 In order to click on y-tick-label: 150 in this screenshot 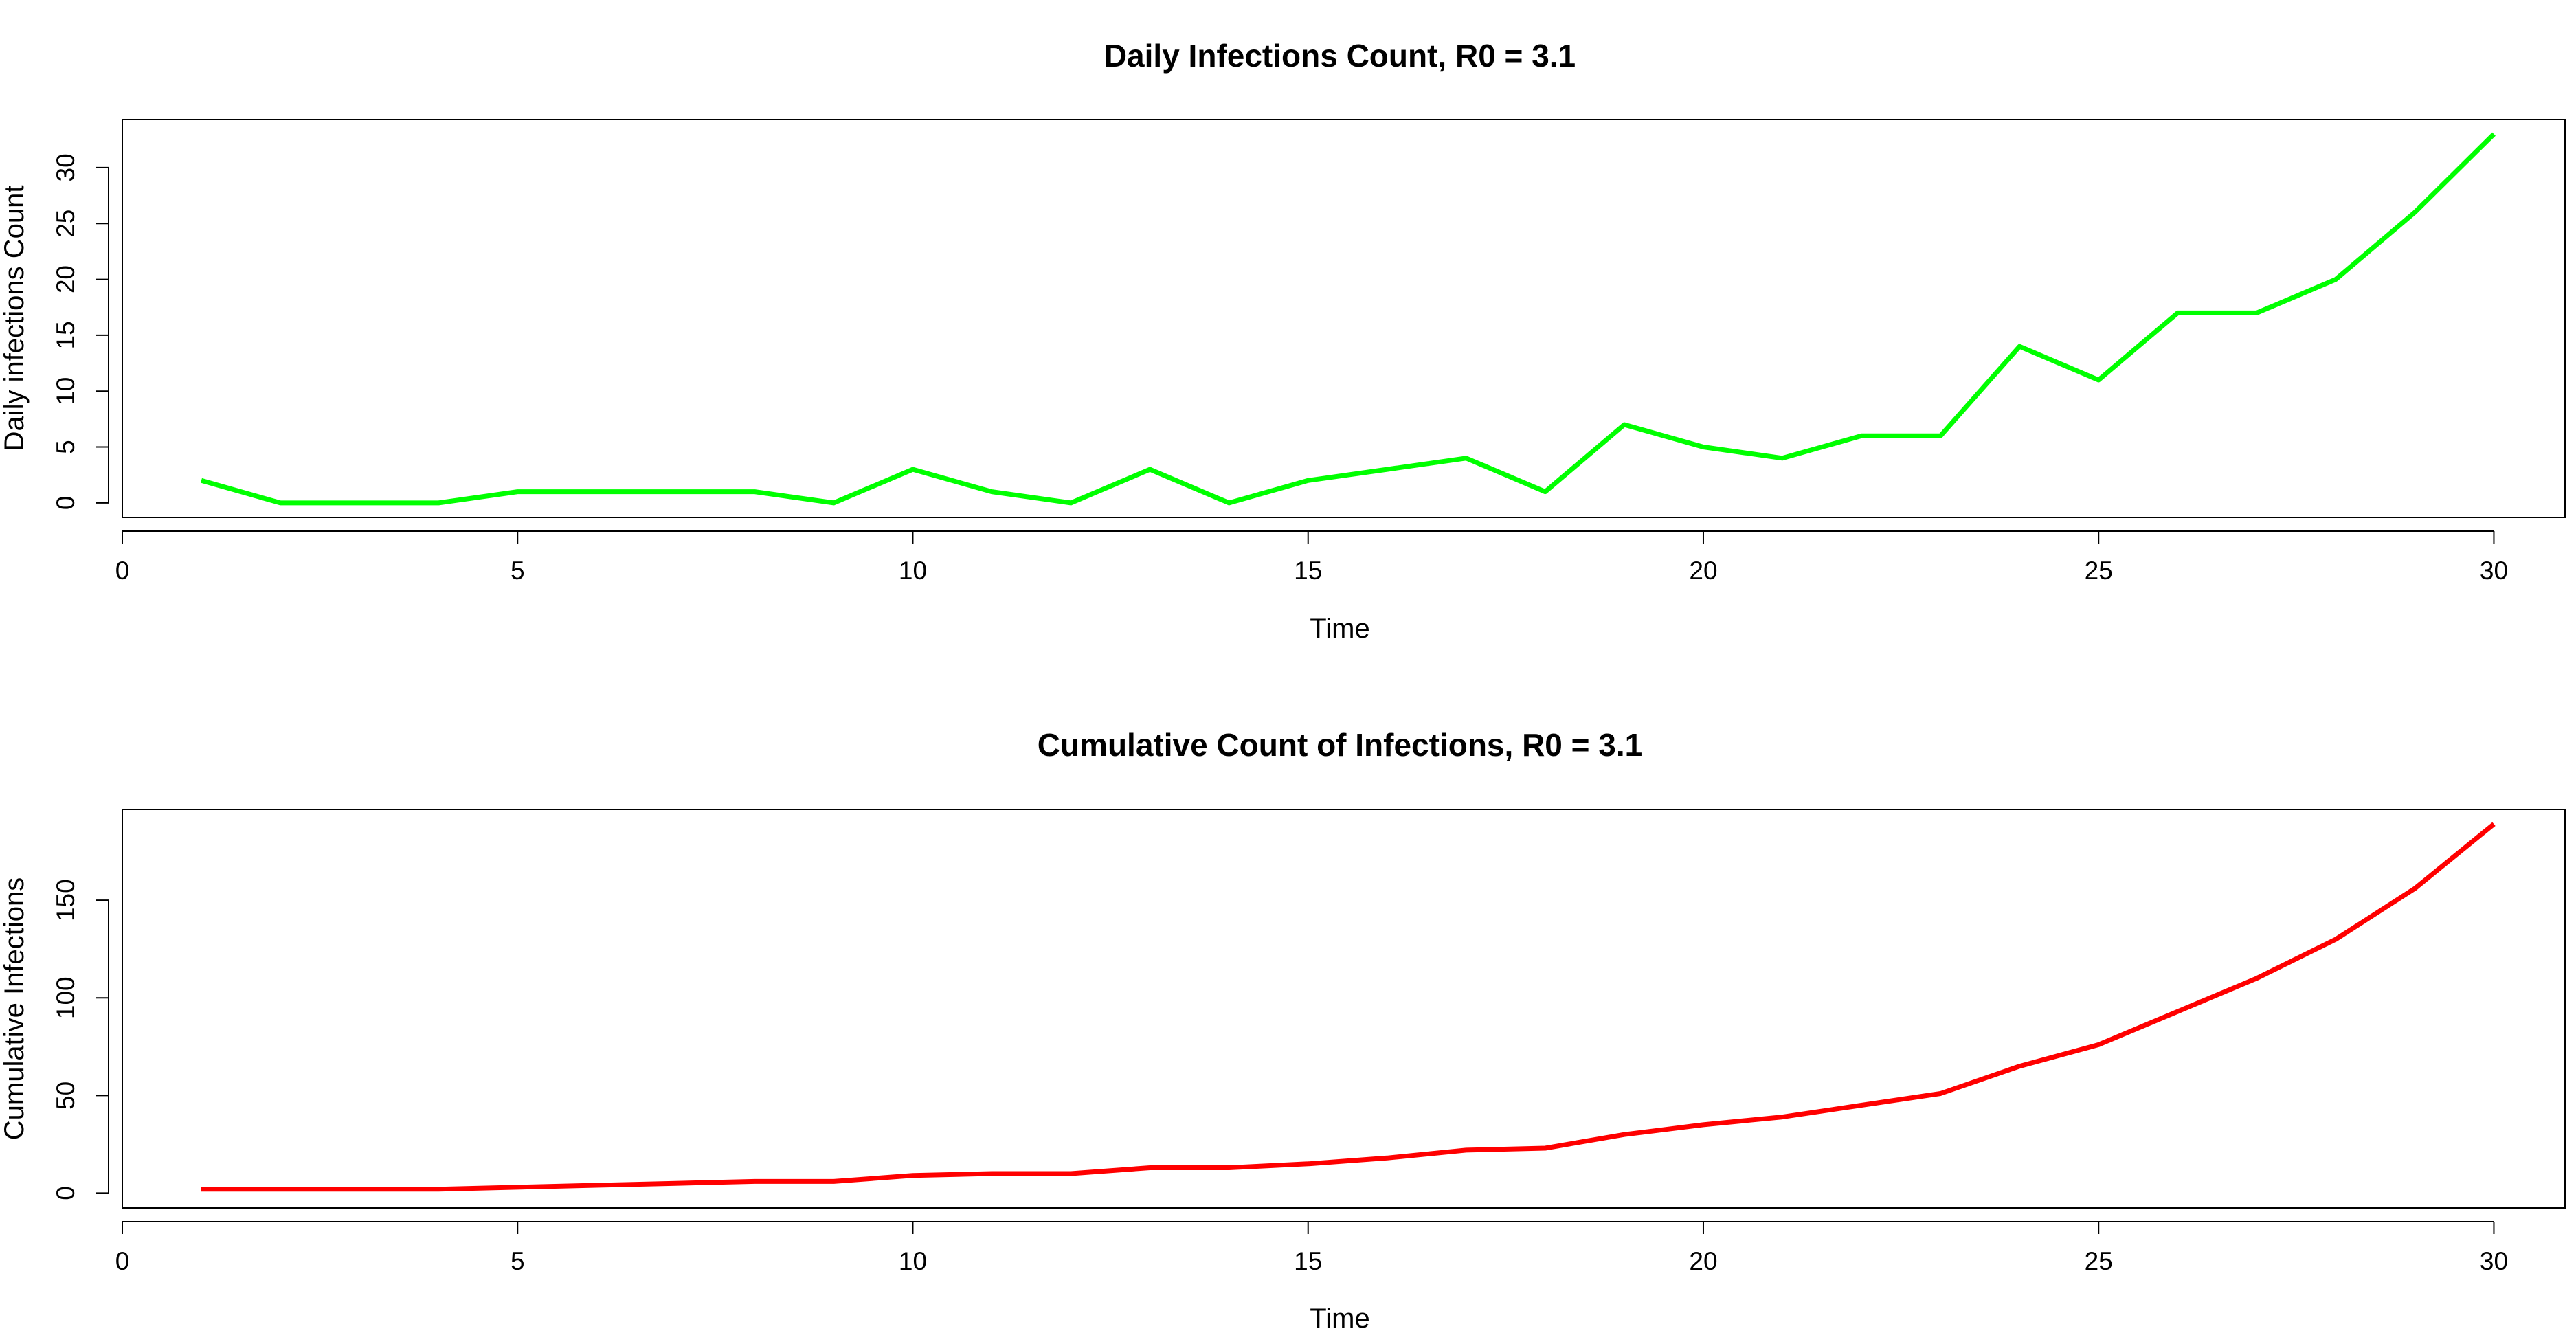, I will do `click(66, 900)`.